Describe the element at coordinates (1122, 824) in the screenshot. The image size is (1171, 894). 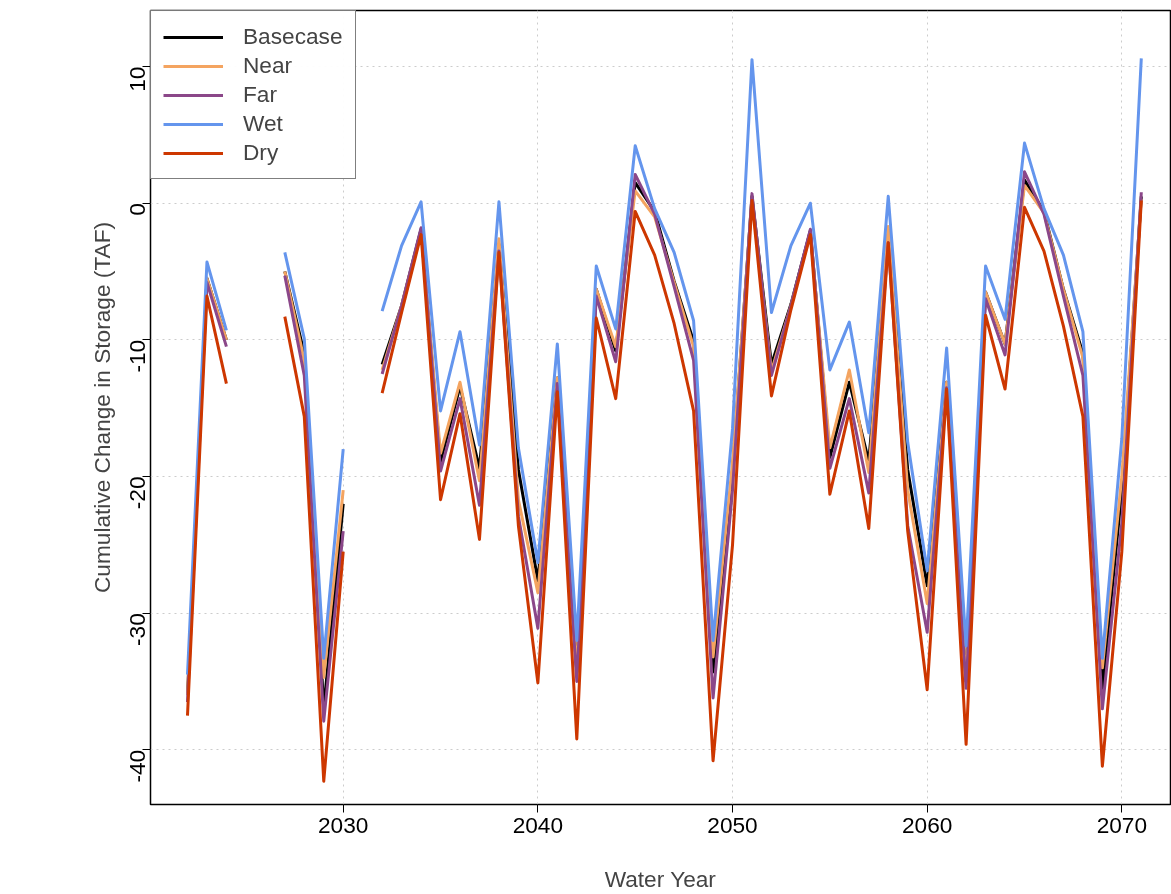
I see `x-tick-label: 2070` at that location.